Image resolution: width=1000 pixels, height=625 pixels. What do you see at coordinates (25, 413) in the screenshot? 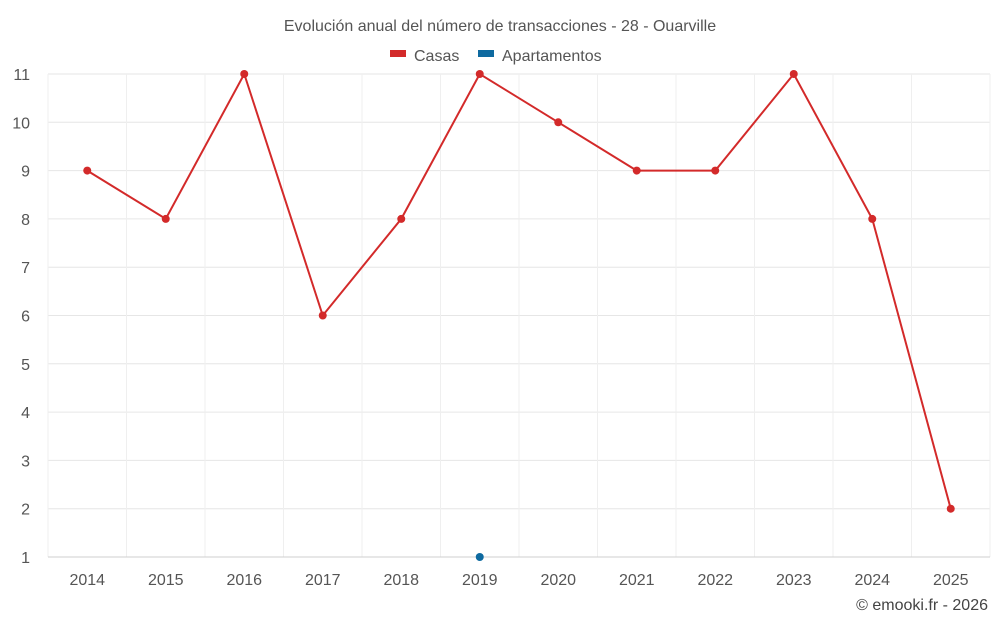
I see `y-tick-label: 4` at bounding box center [25, 413].